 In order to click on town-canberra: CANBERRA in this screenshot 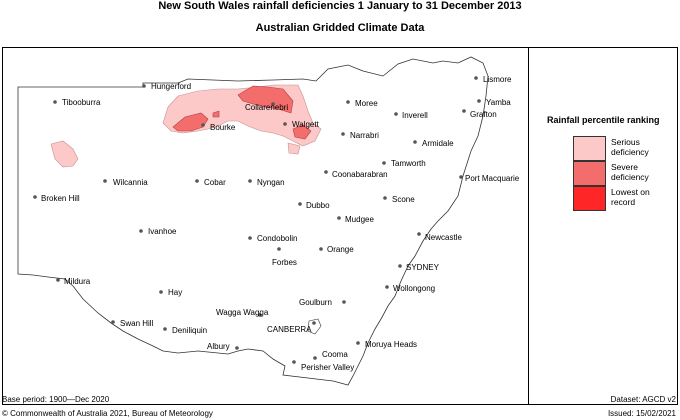, I will do `click(289, 329)`.